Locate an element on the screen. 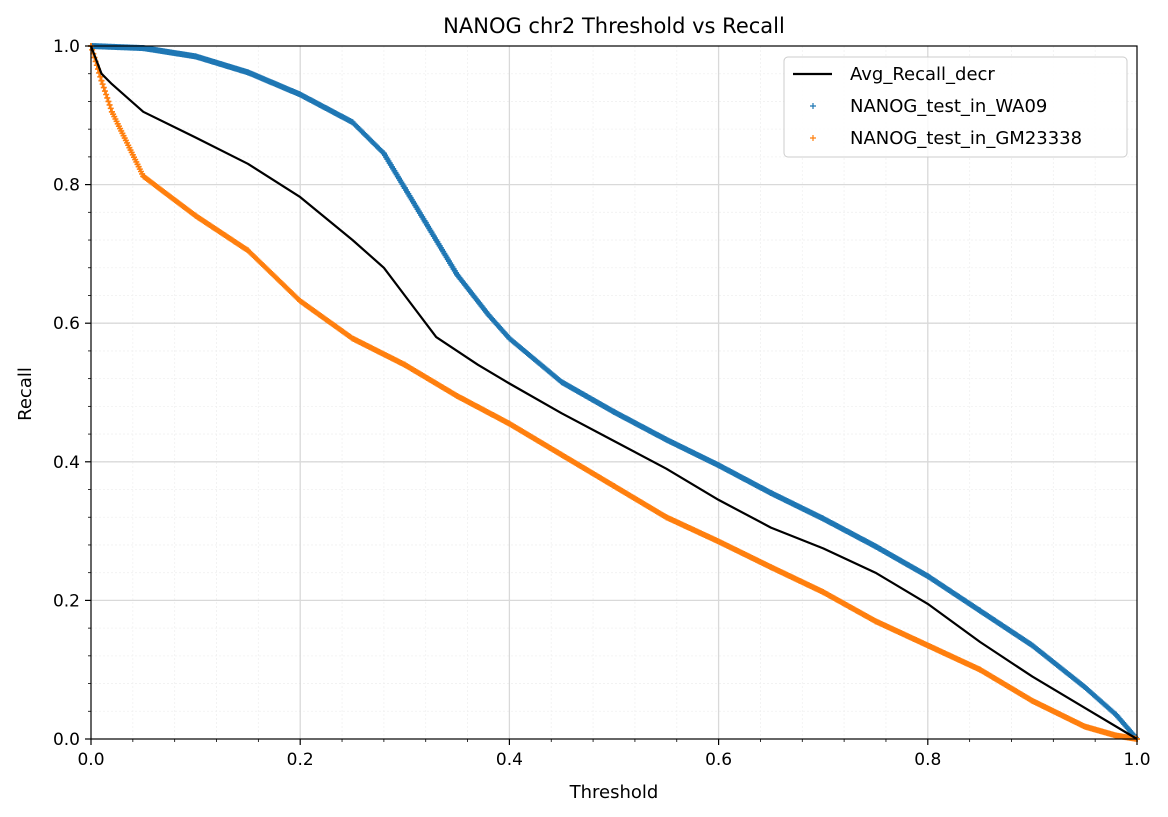 The height and width of the screenshot is (817, 1168). x-tick-label: 0.0 is located at coordinates (90, 760).